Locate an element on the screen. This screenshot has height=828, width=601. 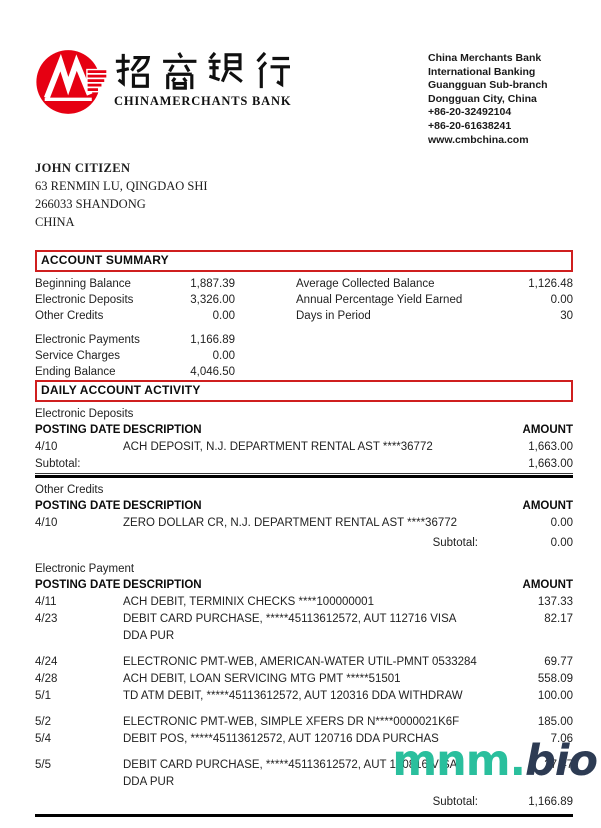
subtotal-row: Subtotal: 0.00 is located at coordinates (304, 543).